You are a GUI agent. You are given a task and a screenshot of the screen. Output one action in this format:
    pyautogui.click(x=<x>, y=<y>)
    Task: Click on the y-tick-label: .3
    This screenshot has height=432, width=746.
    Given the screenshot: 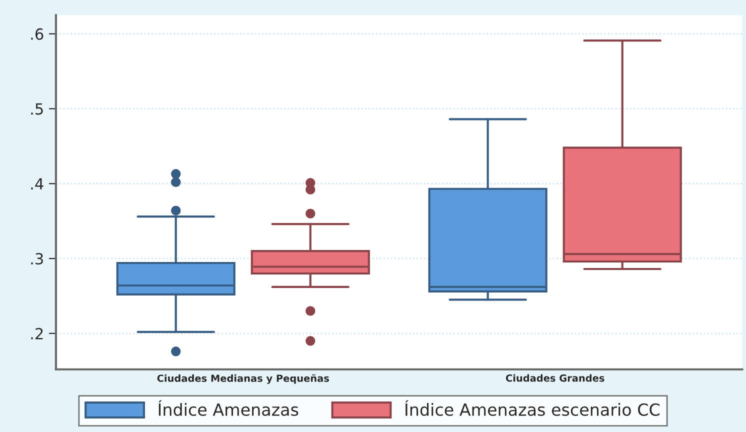 What is the action you would take?
    pyautogui.click(x=37, y=258)
    